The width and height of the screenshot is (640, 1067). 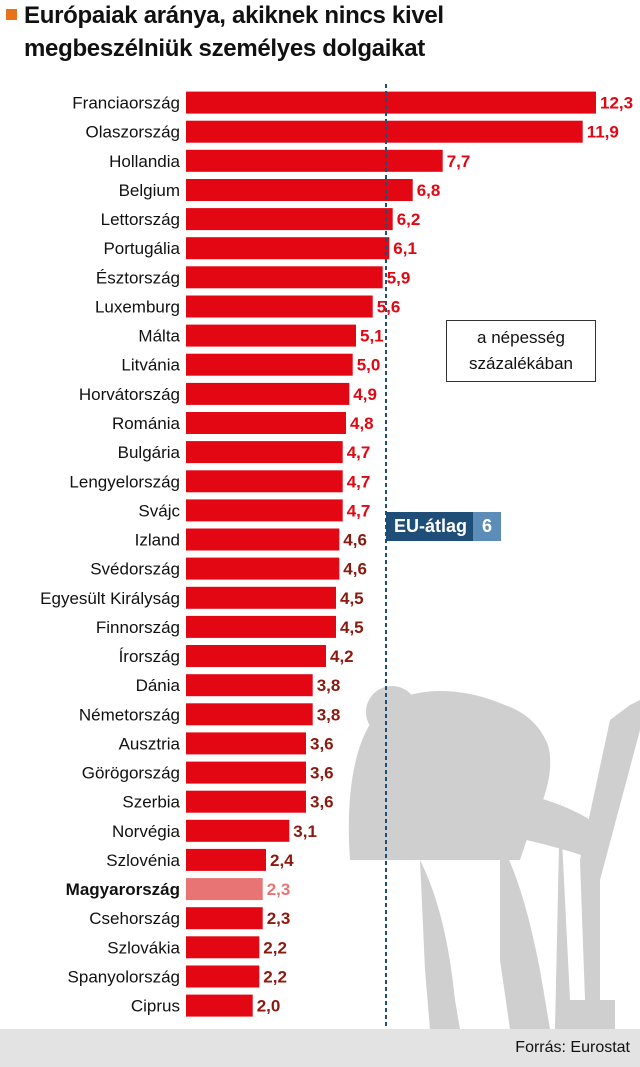 I want to click on value-label: 5,9, so click(x=399, y=277).